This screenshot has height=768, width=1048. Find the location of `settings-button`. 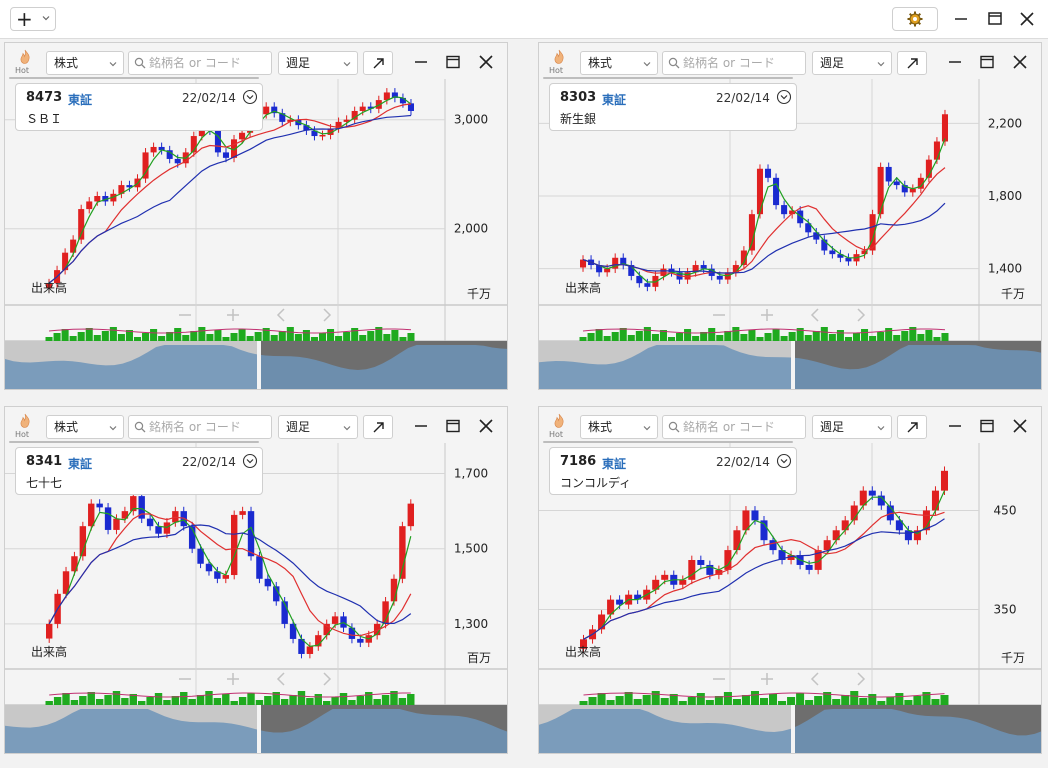

settings-button is located at coordinates (915, 19).